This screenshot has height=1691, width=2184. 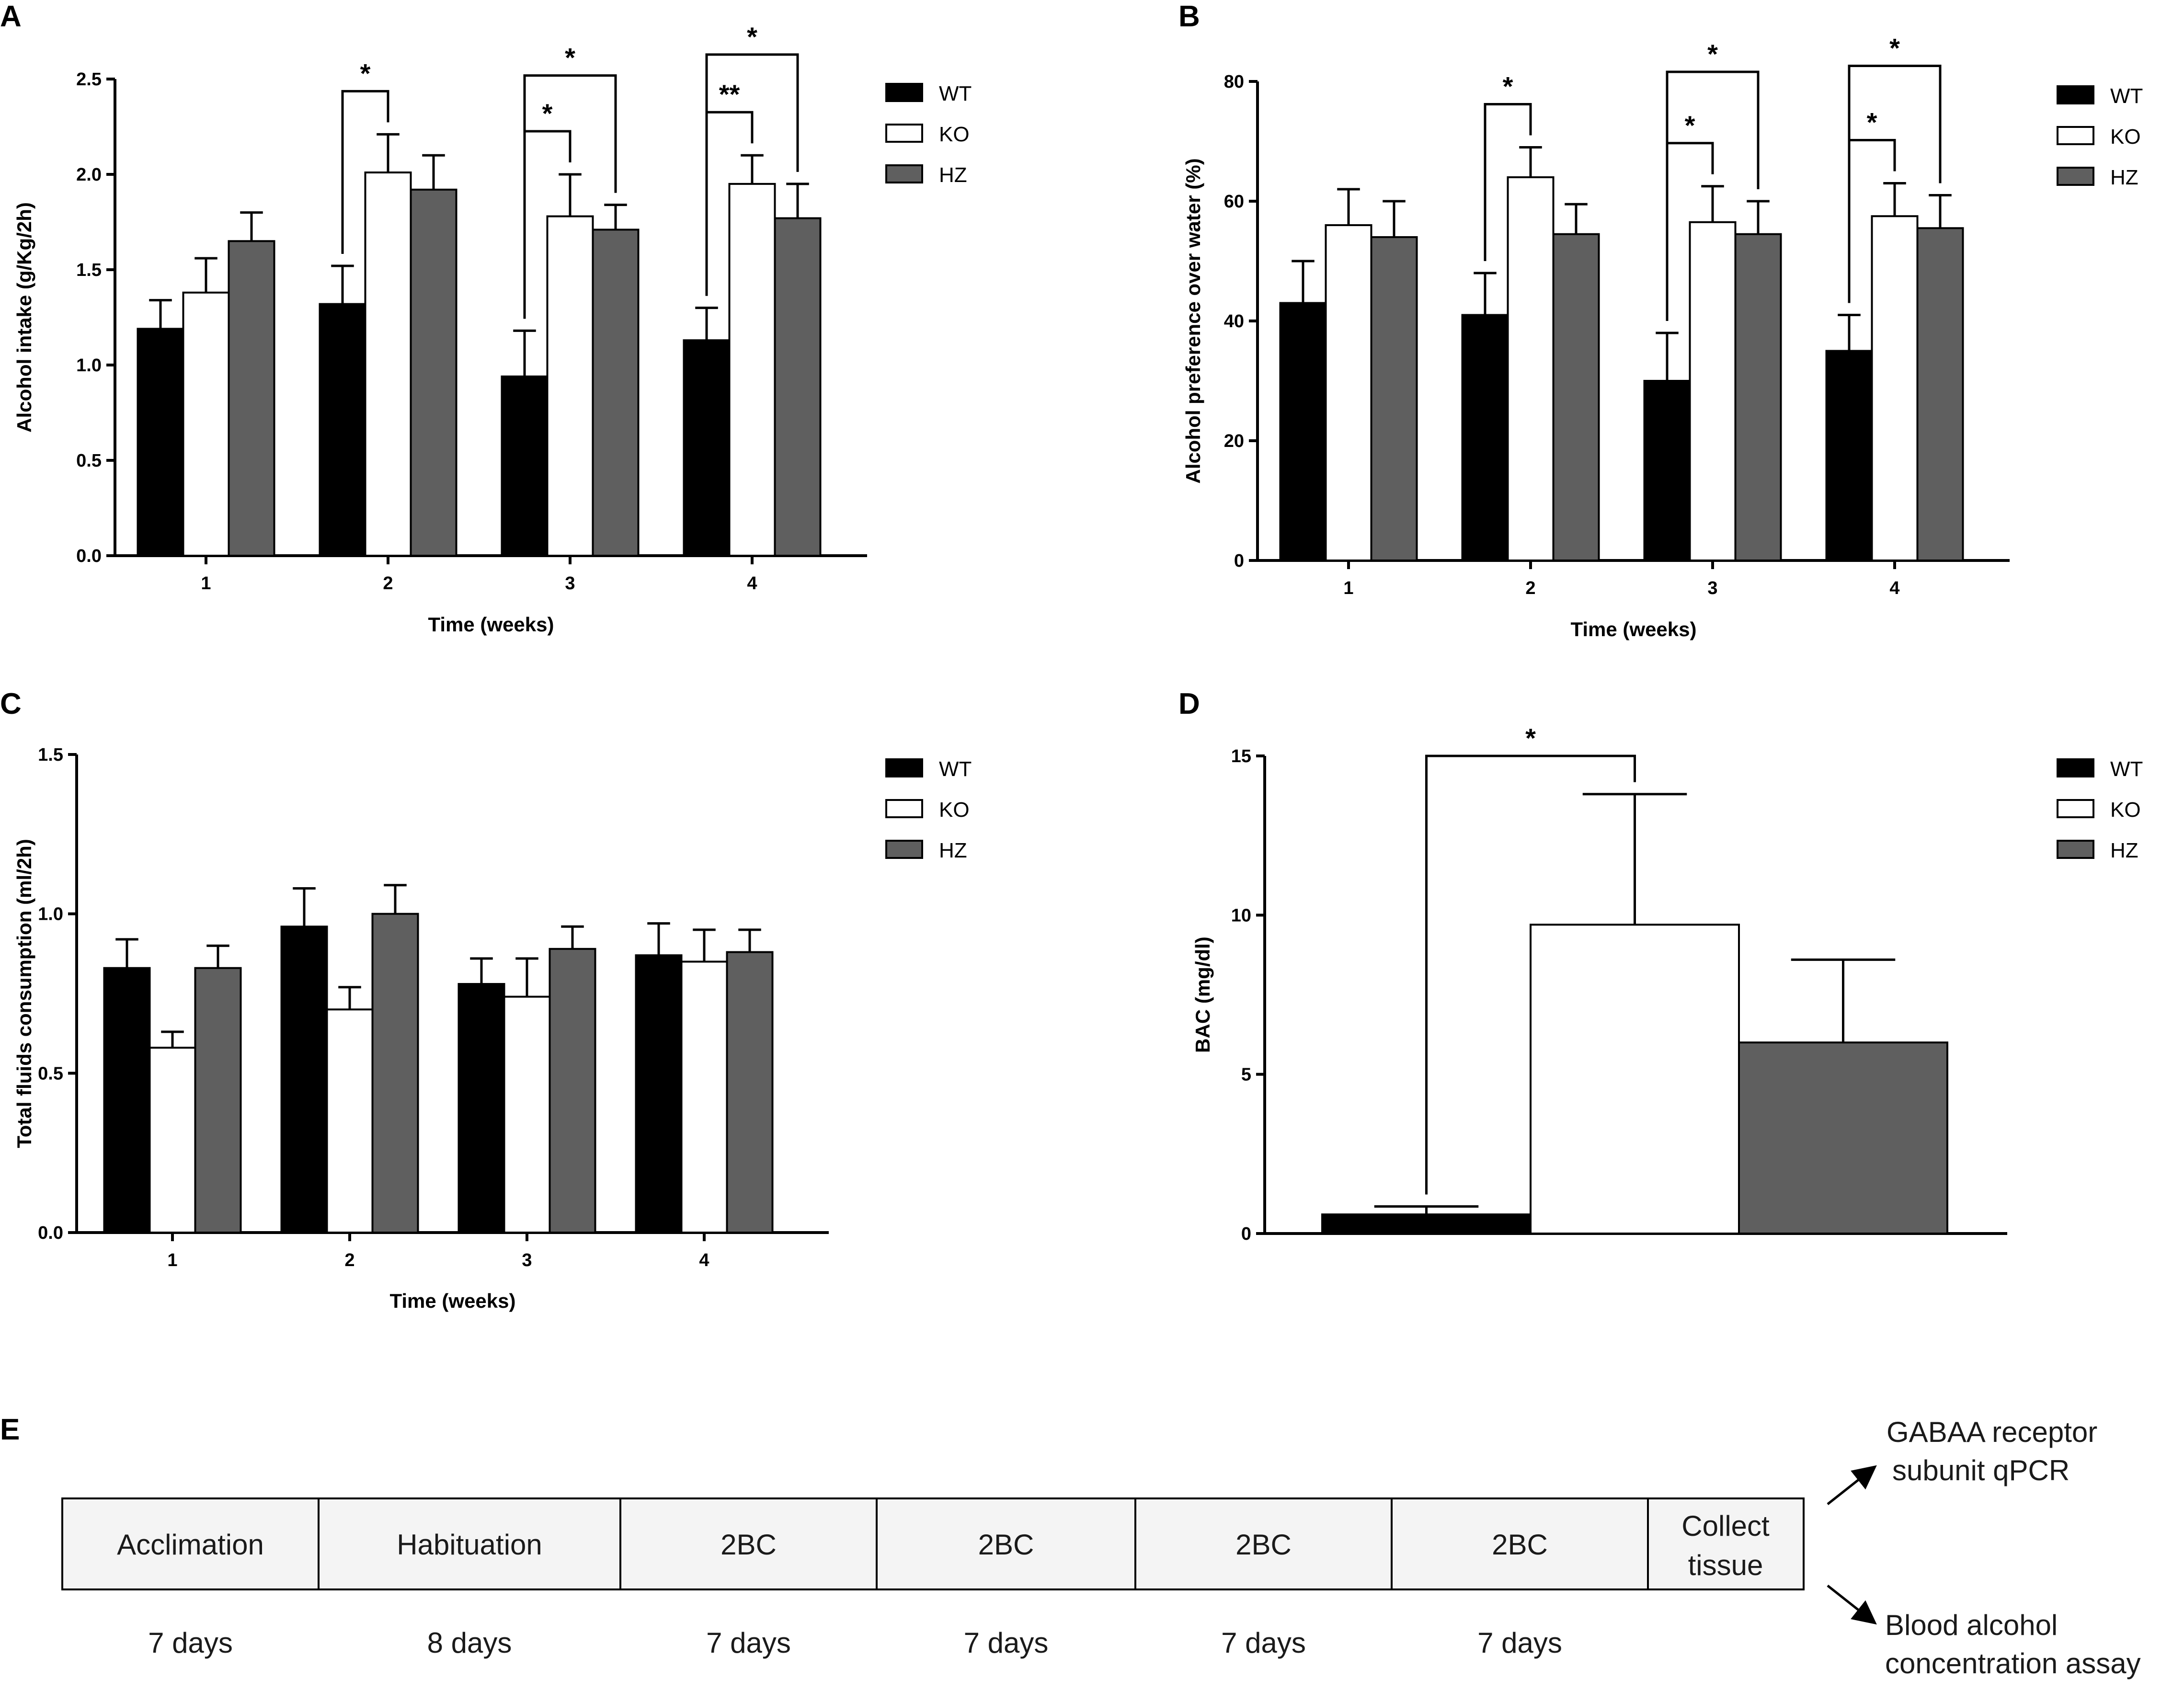 What do you see at coordinates (2125, 137) in the screenshot?
I see `legend-label-ko: KO` at bounding box center [2125, 137].